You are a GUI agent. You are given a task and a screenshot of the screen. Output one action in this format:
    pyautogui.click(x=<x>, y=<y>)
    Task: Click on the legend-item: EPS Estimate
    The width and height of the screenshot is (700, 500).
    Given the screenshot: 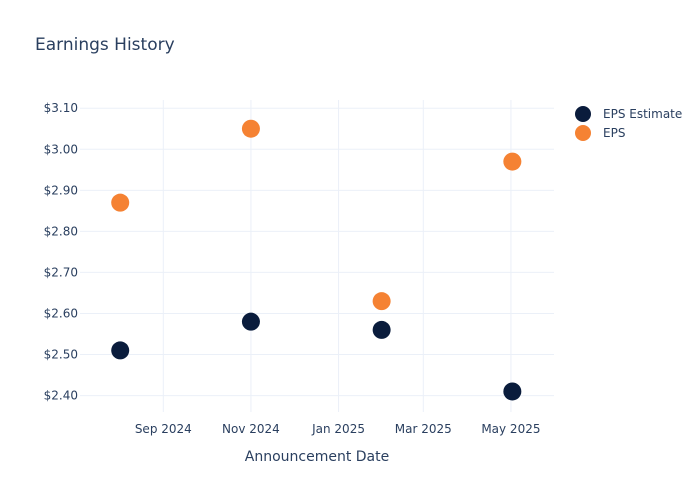 What is the action you would take?
    pyautogui.click(x=628, y=114)
    